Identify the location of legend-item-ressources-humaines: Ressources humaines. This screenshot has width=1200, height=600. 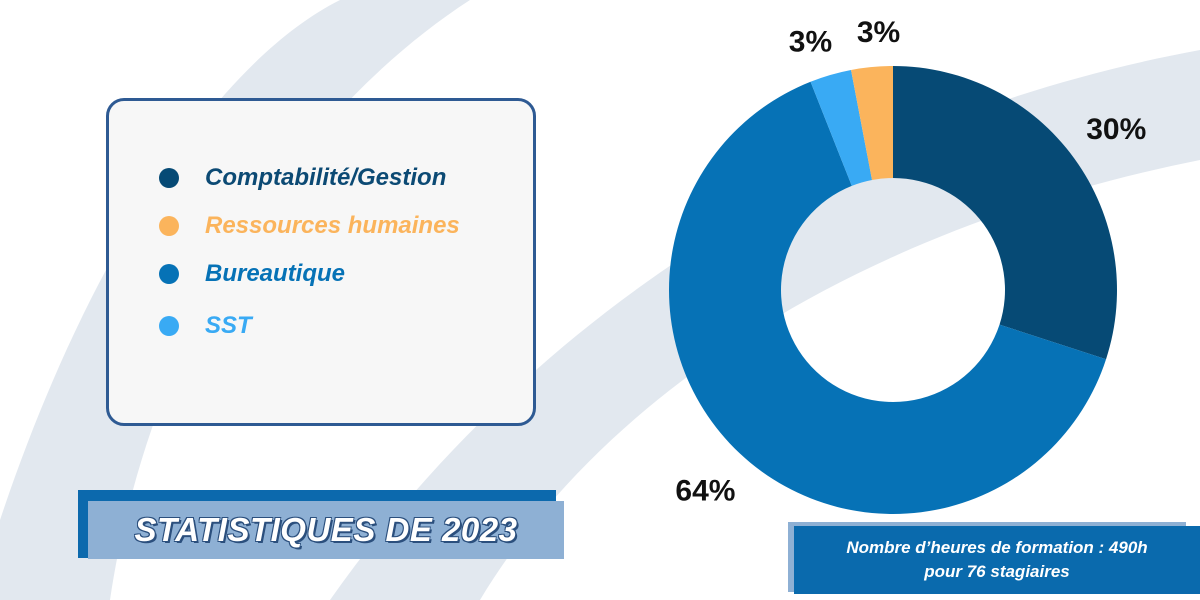
(309, 226).